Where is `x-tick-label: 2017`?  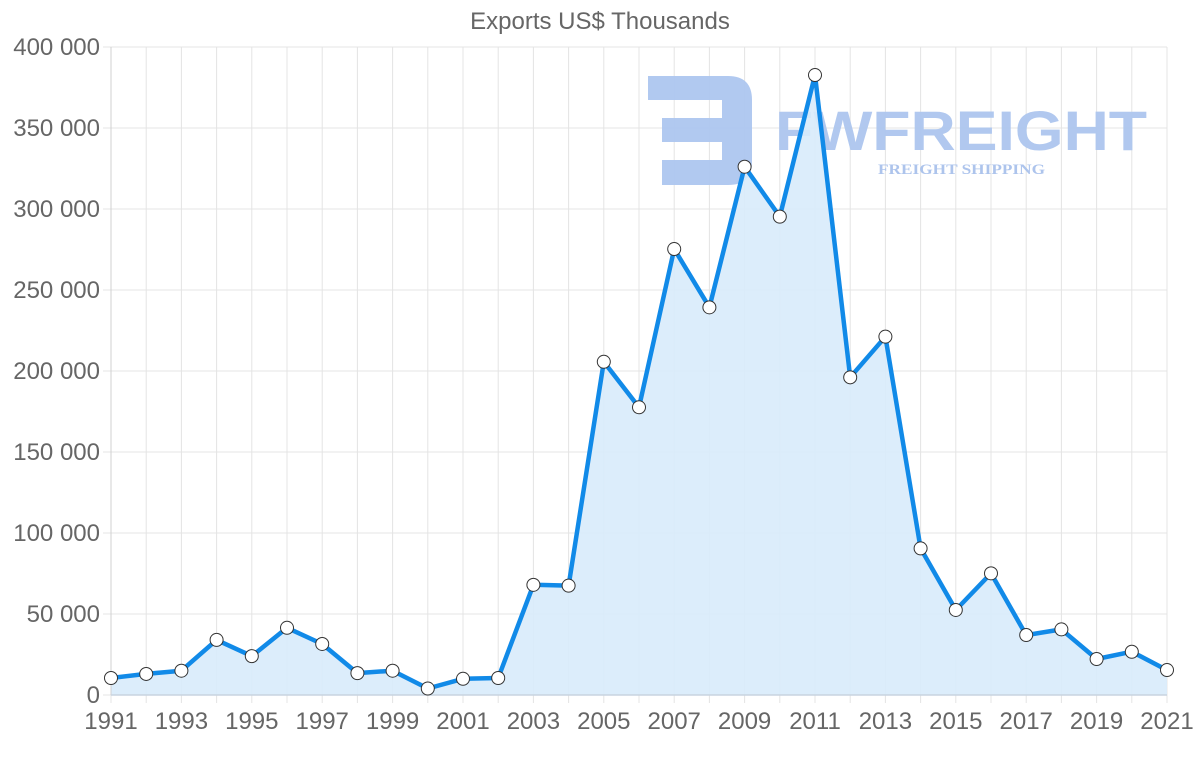
x-tick-label: 2017 is located at coordinates (1026, 721).